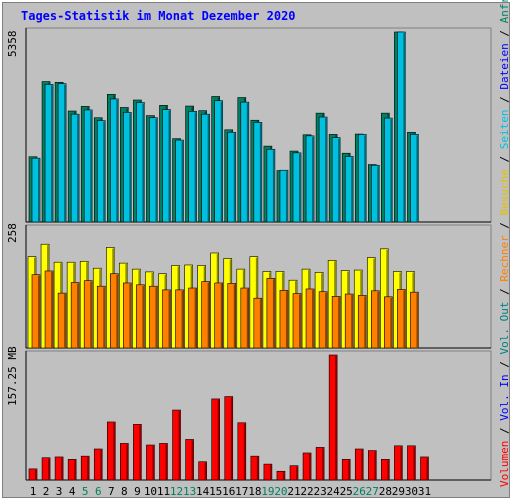 This screenshot has width=512, height=502. What do you see at coordinates (150, 491) in the screenshot?
I see `x-tick-label-10: 10` at bounding box center [150, 491].